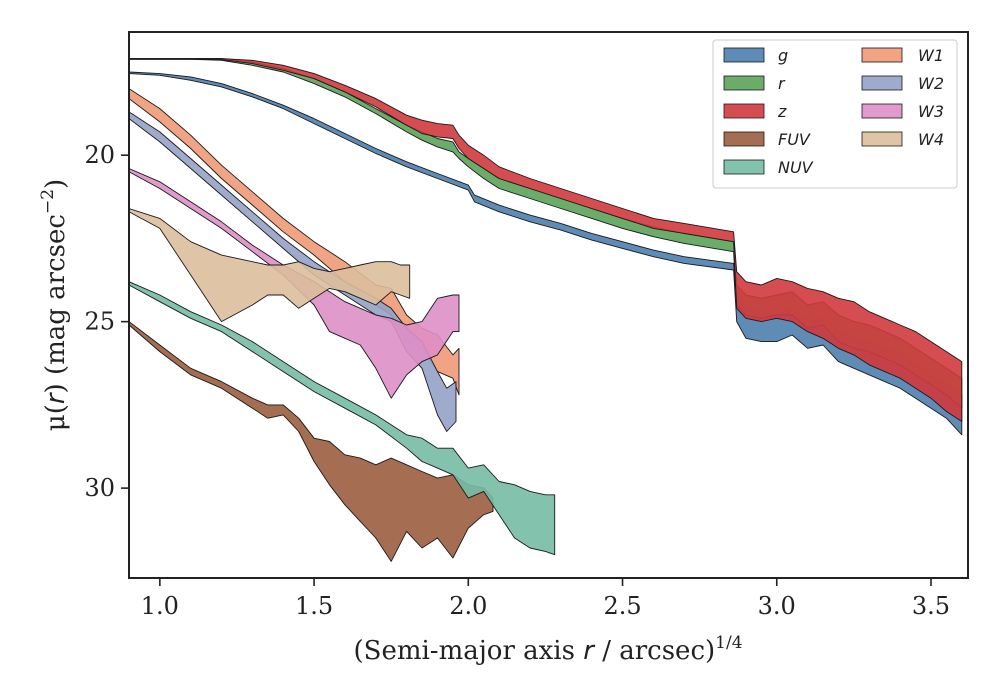  Describe the element at coordinates (545, 599) in the screenshot. I see `x-axis: 1.0 1.5 2.0 2.5 3.0 3.5` at that location.